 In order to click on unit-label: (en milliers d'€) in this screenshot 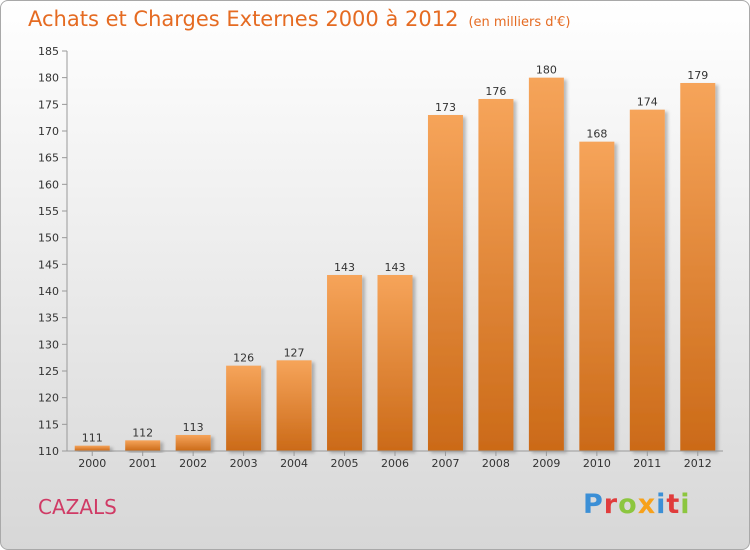, I will do `click(519, 22)`.